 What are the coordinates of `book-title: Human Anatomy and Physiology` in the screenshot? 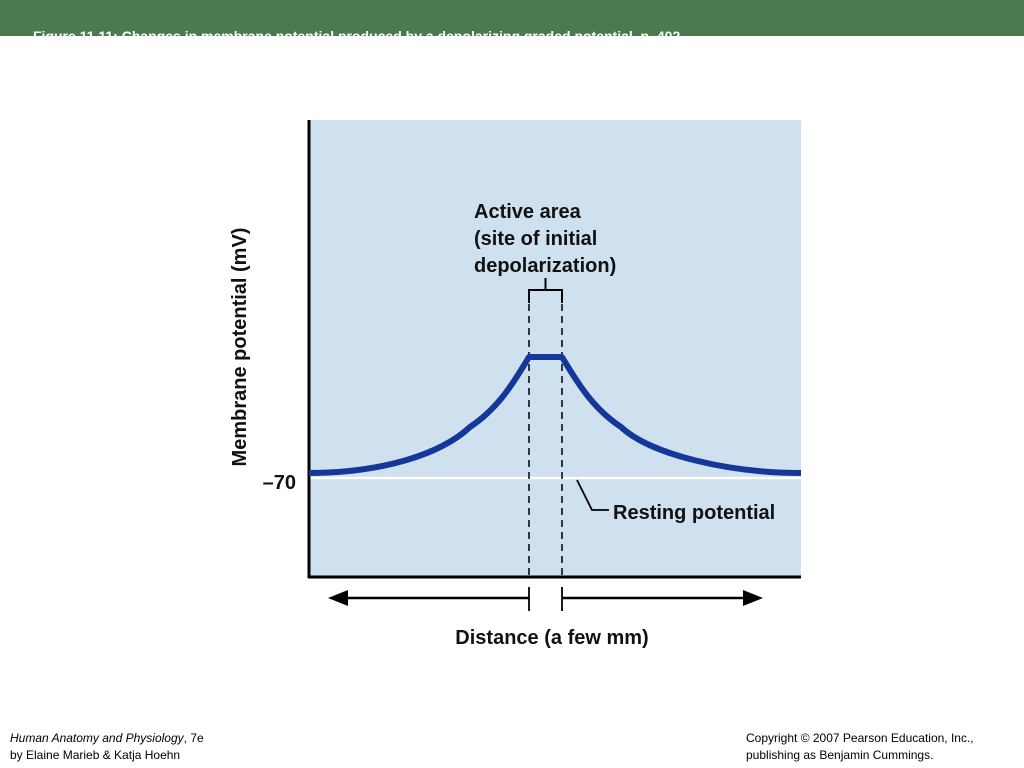 It's located at (97, 738).